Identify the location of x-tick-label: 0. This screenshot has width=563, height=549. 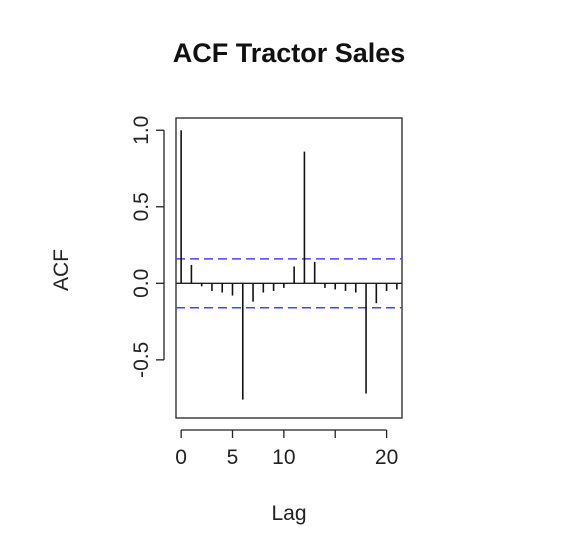
(181, 457).